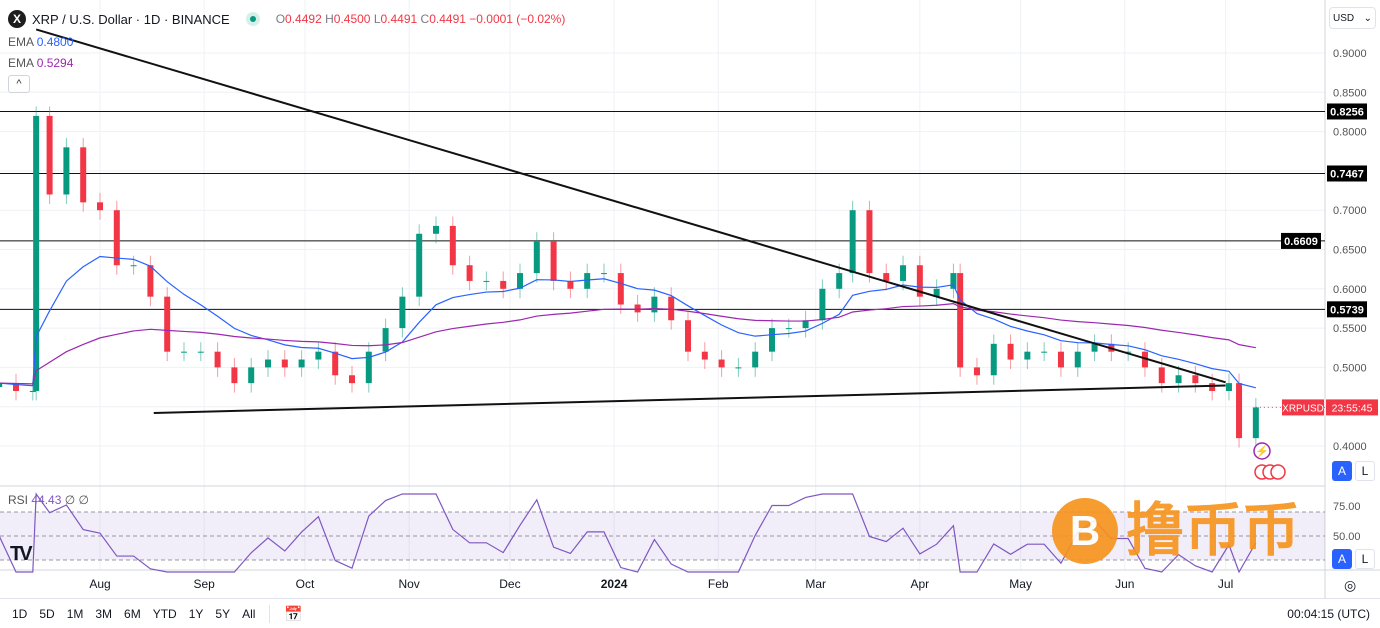 This screenshot has height=628, width=1380. What do you see at coordinates (223, 613) in the screenshot?
I see `range-5y: 5Y` at bounding box center [223, 613].